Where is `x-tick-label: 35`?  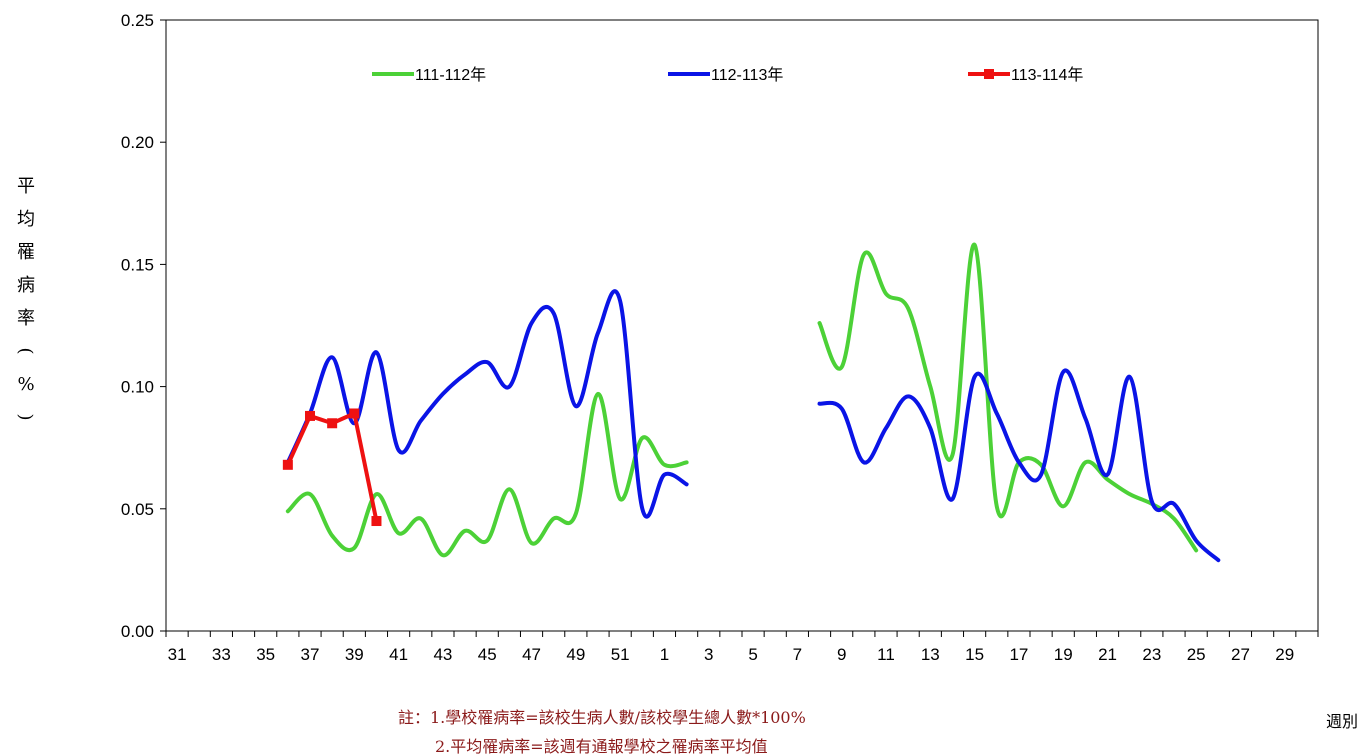 x-tick-label: 35 is located at coordinates (265, 654).